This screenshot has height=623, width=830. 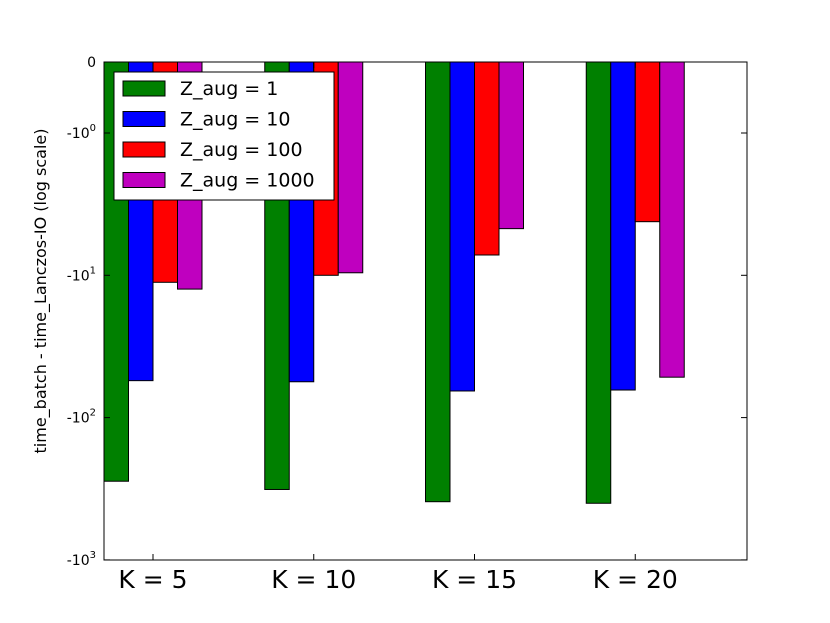 I want to click on y-axis-title: time_batch - time_Lanczos-IO (log scale), so click(x=41, y=291).